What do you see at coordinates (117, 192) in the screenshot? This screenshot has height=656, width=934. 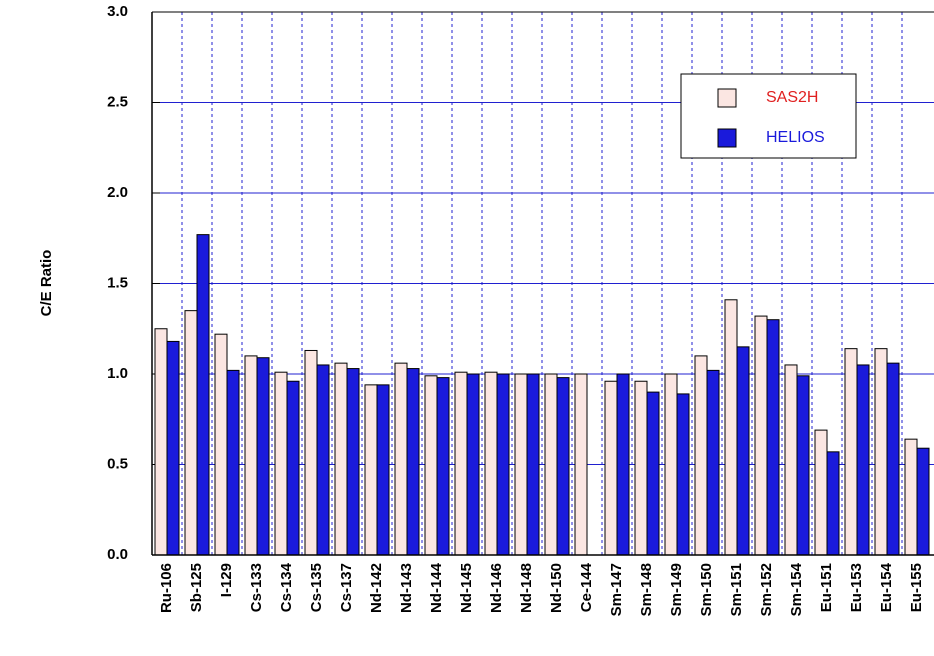 I see `y-tick-label: 2.0` at bounding box center [117, 192].